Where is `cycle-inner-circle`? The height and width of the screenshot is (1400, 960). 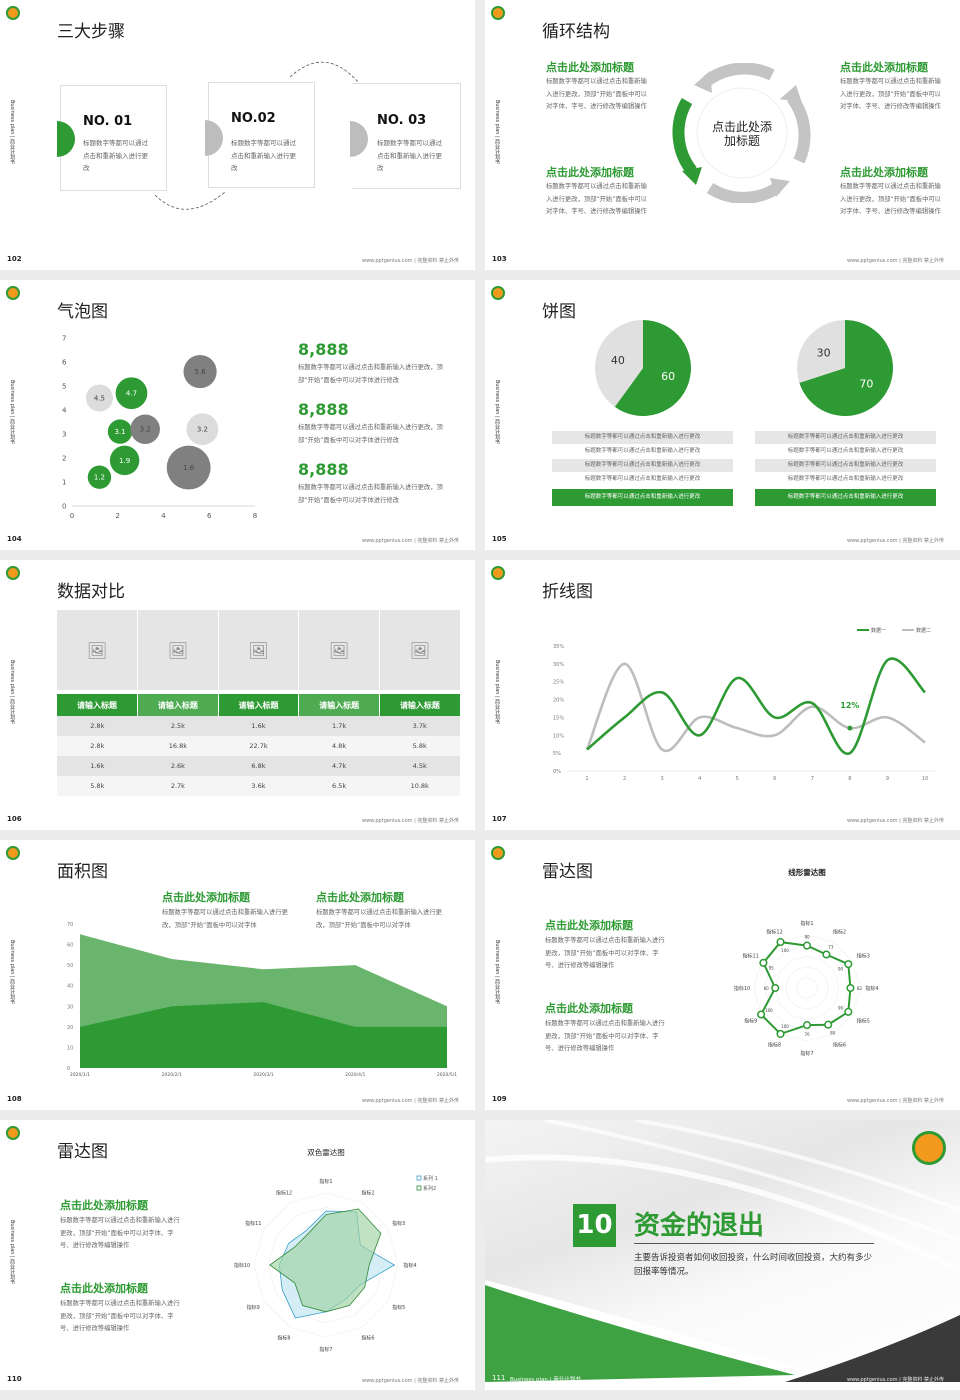 cycle-inner-circle is located at coordinates (742, 133).